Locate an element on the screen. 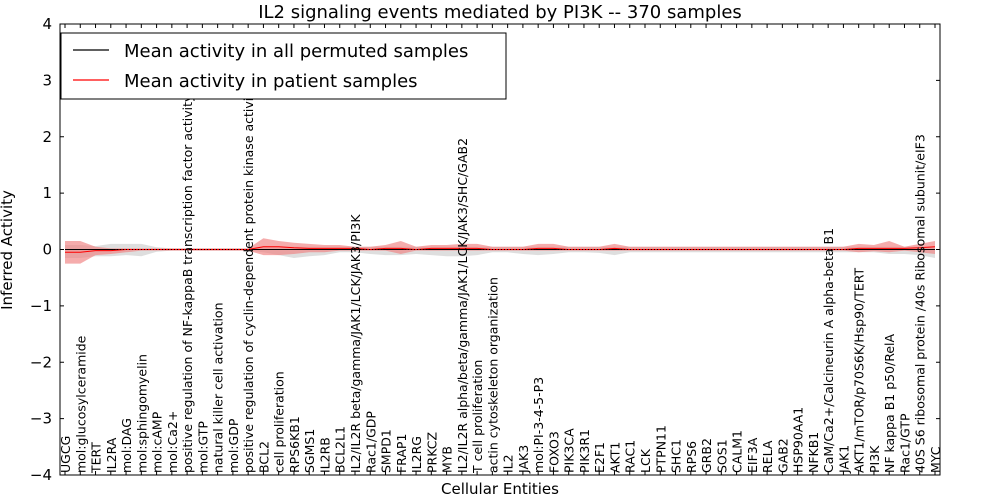 This screenshot has width=1000, height=500. x-tick-label: Rac1/GDP is located at coordinates (370, 442).